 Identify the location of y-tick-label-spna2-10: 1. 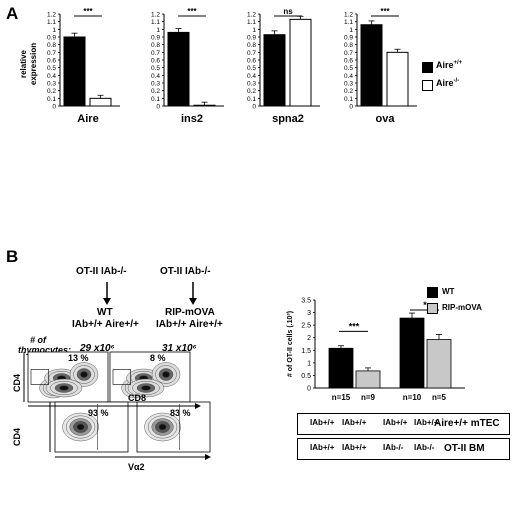
(254, 30).